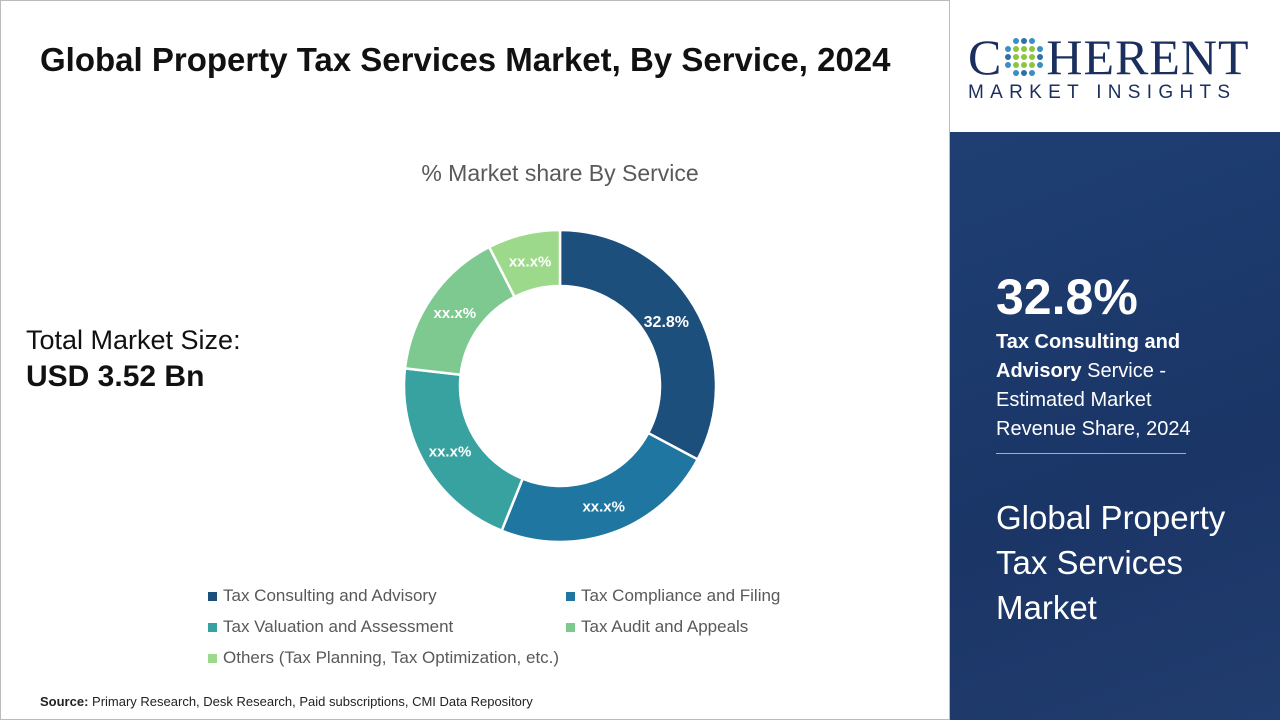  What do you see at coordinates (681, 595) in the screenshot?
I see `legend-label: Tax Compliance and Filing` at bounding box center [681, 595].